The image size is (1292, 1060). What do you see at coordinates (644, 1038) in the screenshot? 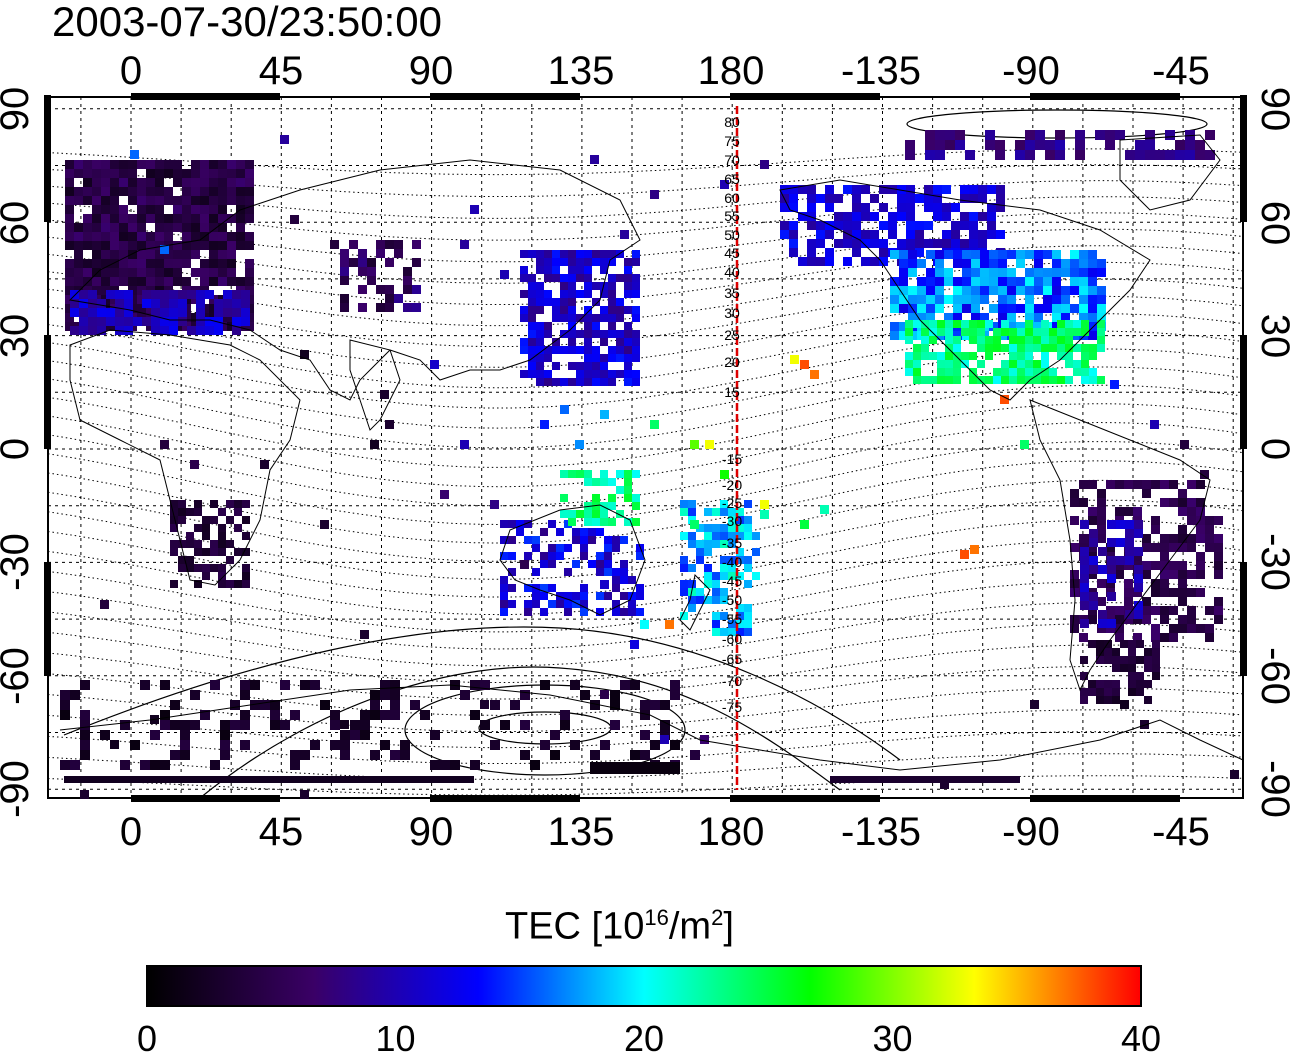
I see `colorbar-tick-label: 20` at bounding box center [644, 1038].